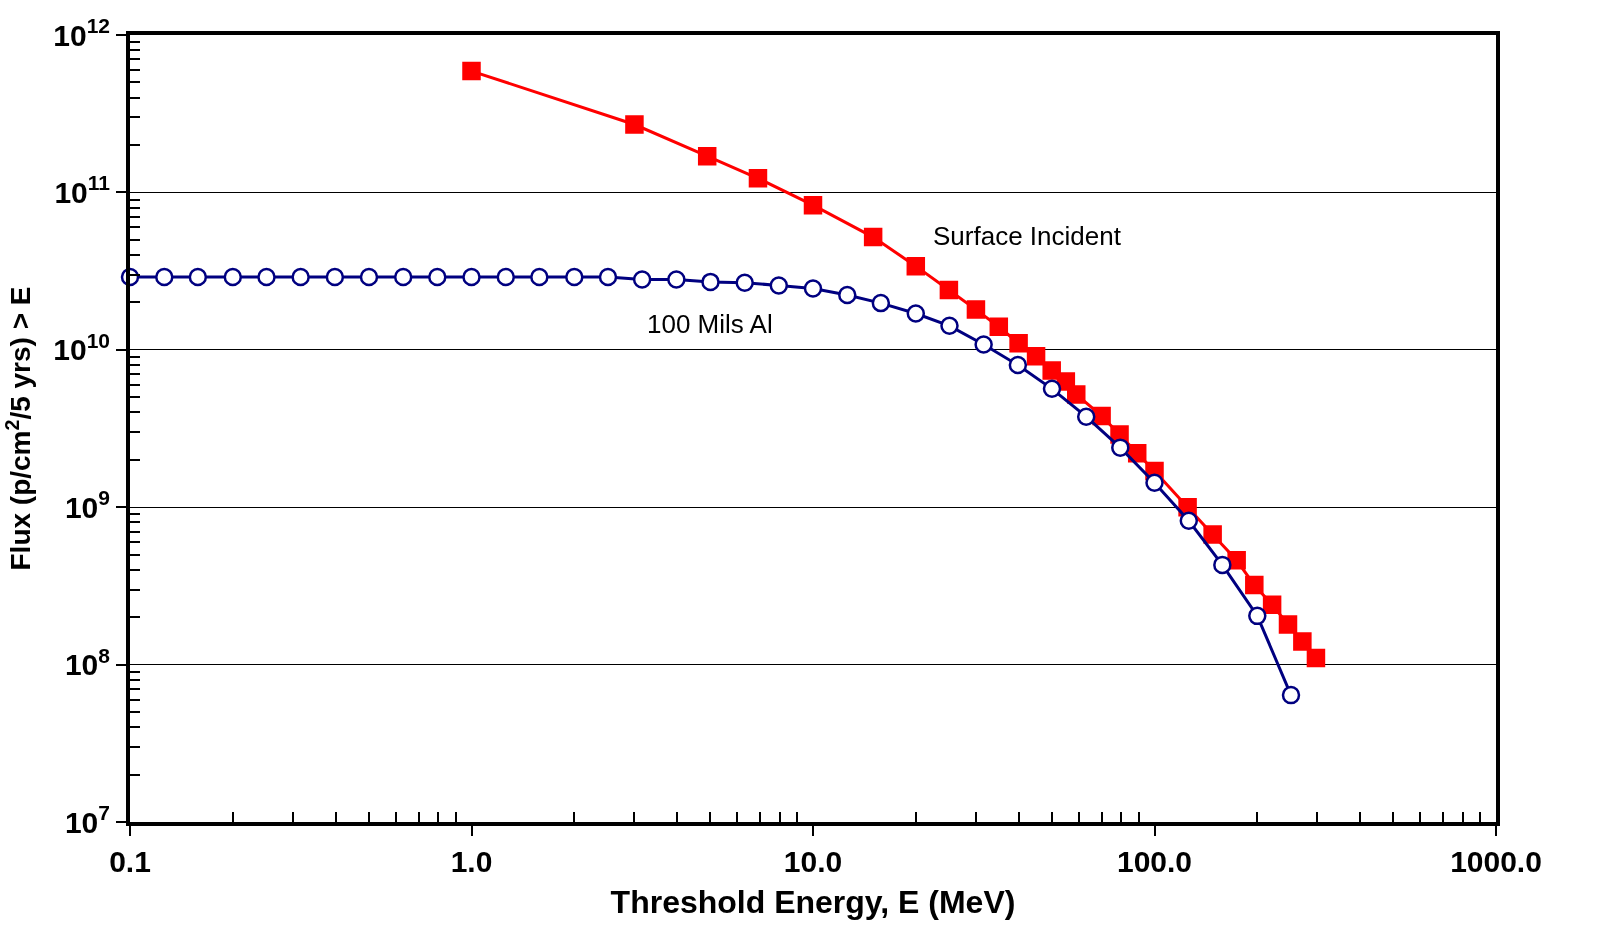 This screenshot has height=927, width=1606. What do you see at coordinates (813, 861) in the screenshot?
I see `x-tick-label: 10.0` at bounding box center [813, 861].